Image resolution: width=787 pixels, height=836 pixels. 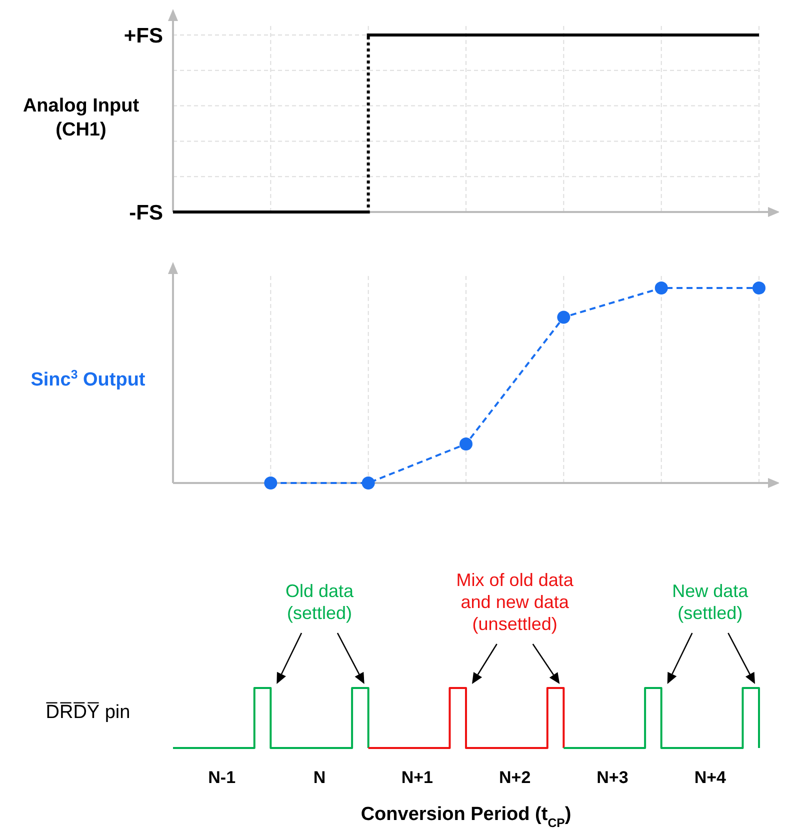 What do you see at coordinates (466, 817) in the screenshot?
I see `x-axis-title: Conversion Period (t$_{CP}$)` at bounding box center [466, 817].